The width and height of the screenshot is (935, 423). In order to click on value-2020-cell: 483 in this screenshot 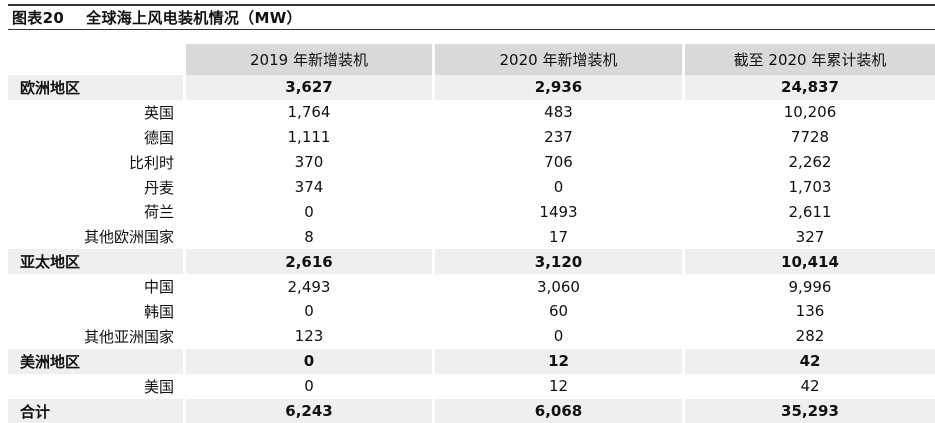, I will do `click(560, 112)`.